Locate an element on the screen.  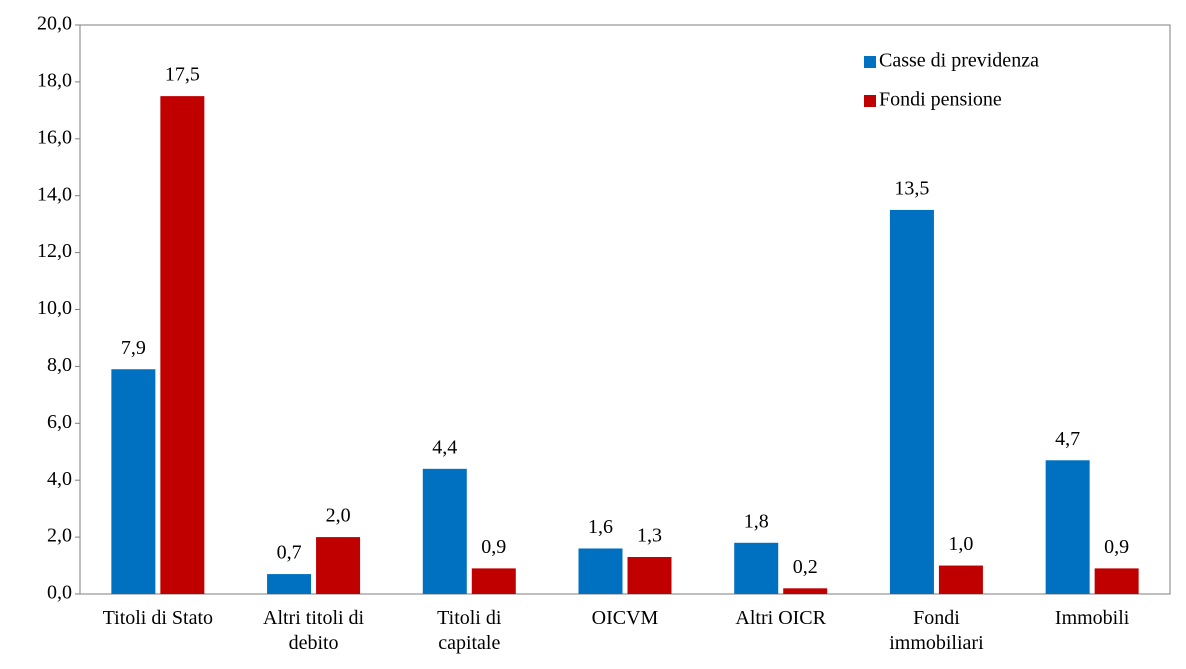
y-tick-label: 2,0 is located at coordinates (59, 536).